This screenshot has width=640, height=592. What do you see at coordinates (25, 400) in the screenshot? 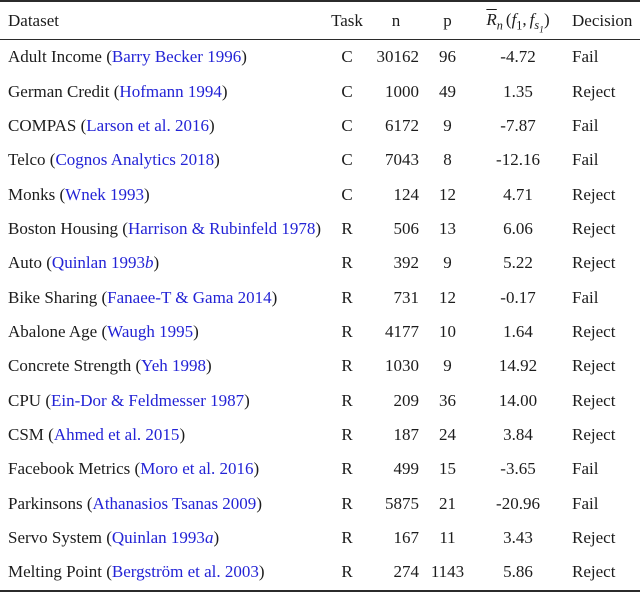
I see `dataset-name: CPU` at bounding box center [25, 400].